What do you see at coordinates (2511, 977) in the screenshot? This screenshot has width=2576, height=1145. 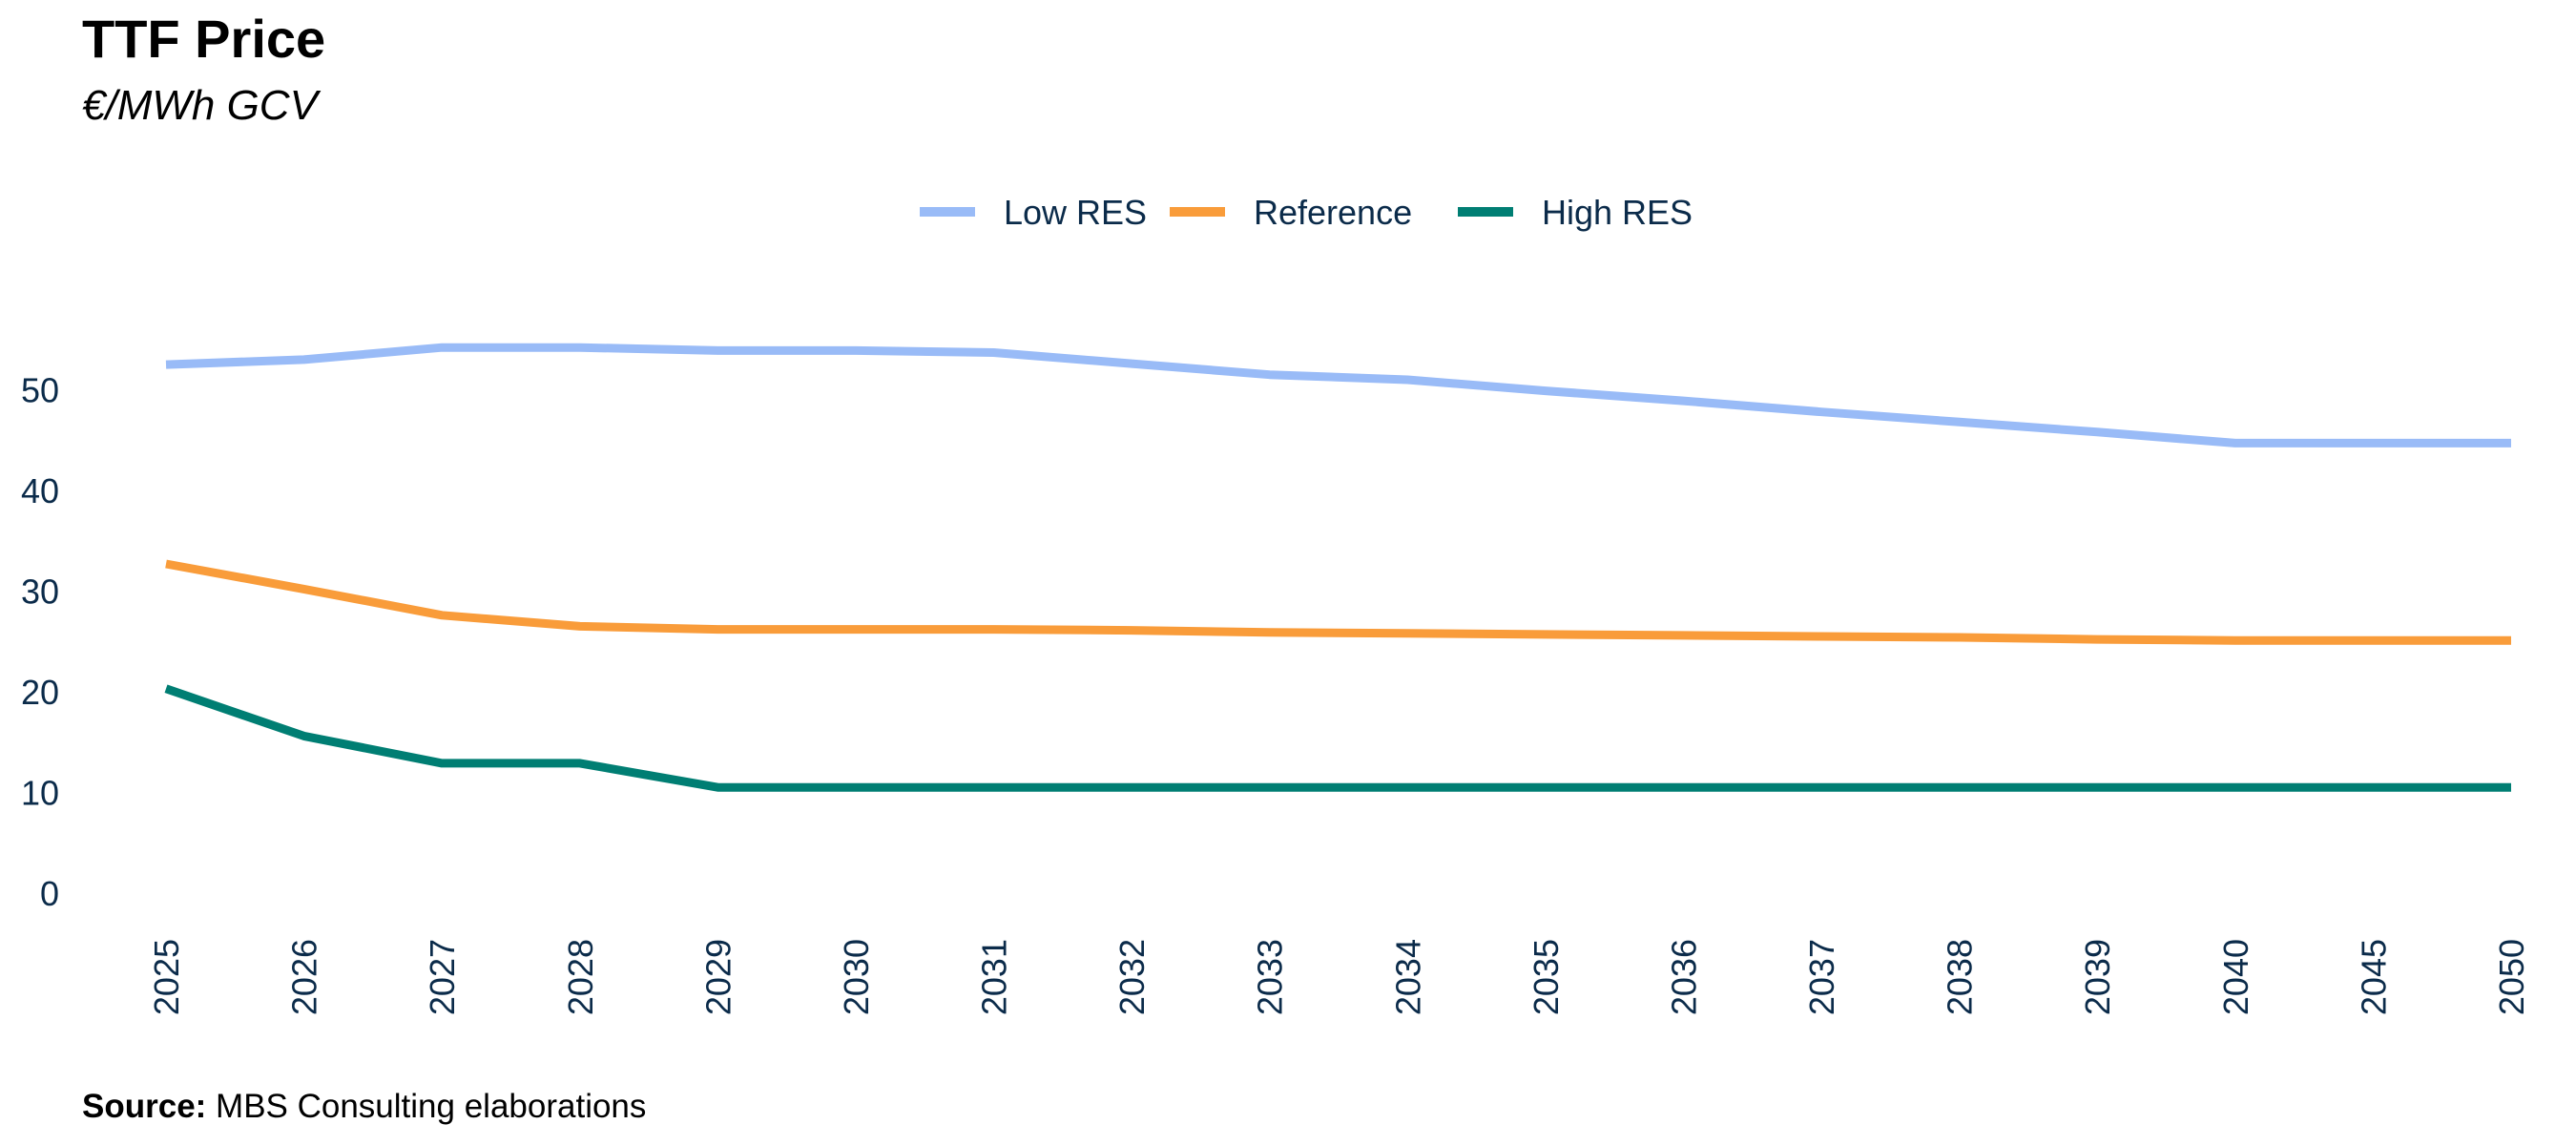 I see `x-tick-label: 2050` at bounding box center [2511, 977].